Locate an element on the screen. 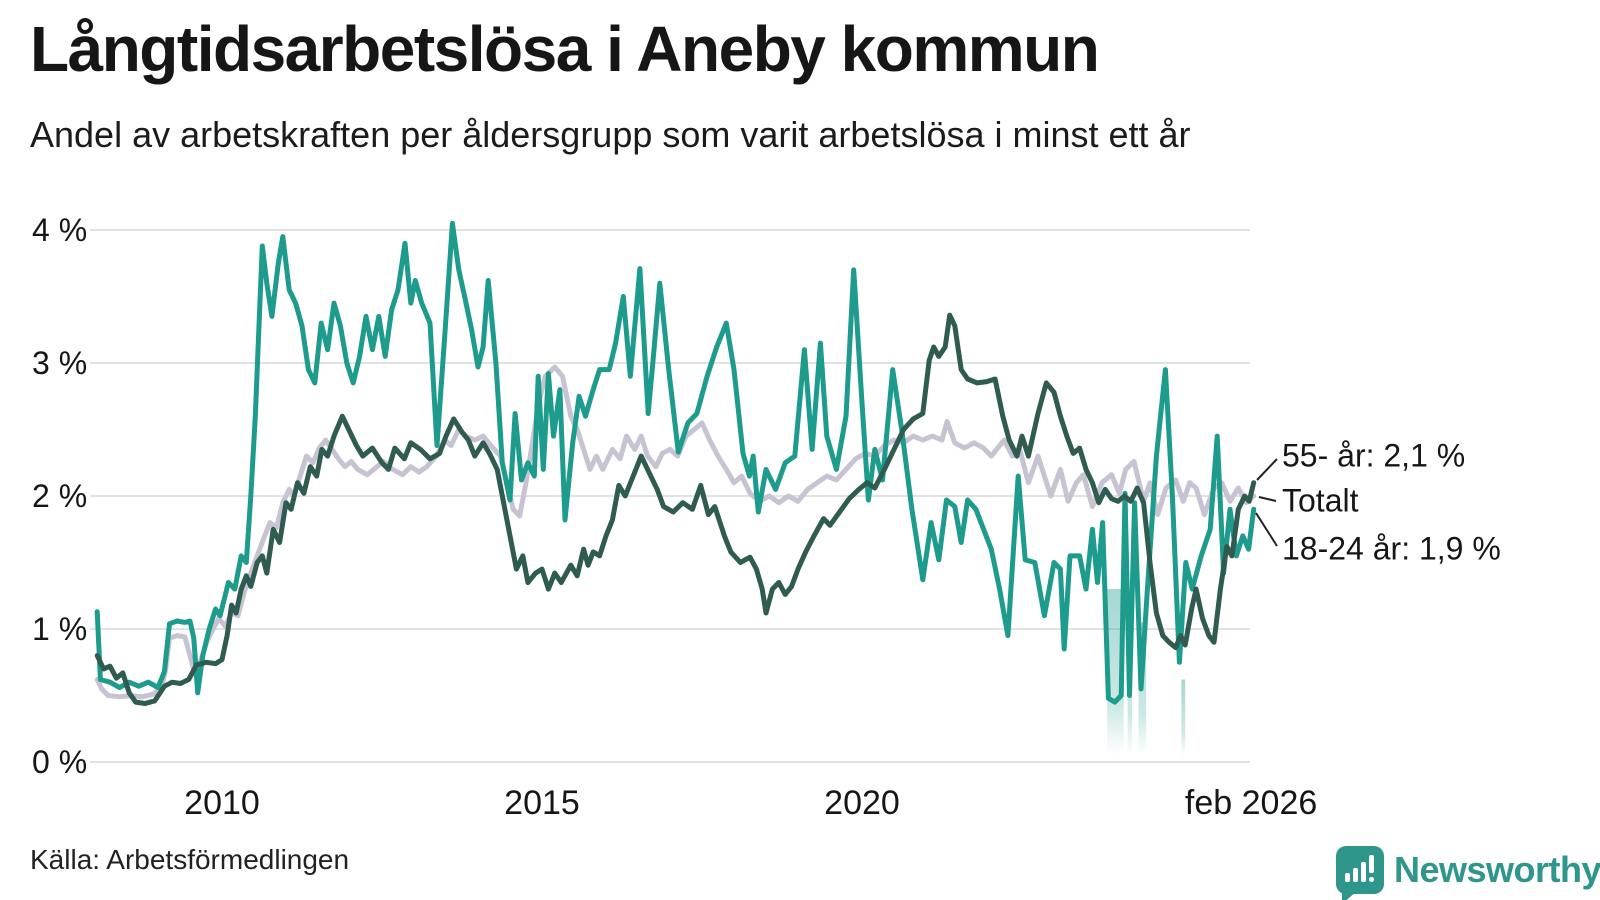 The width and height of the screenshot is (1600, 900). source-note: Källa: Arbetsförmedlingen is located at coordinates (190, 859).